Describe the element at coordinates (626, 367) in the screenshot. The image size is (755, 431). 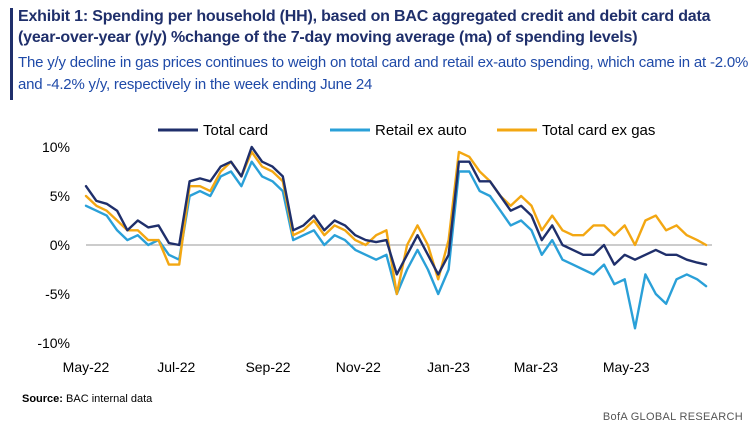
I see `x-tick-label: May-23` at that location.